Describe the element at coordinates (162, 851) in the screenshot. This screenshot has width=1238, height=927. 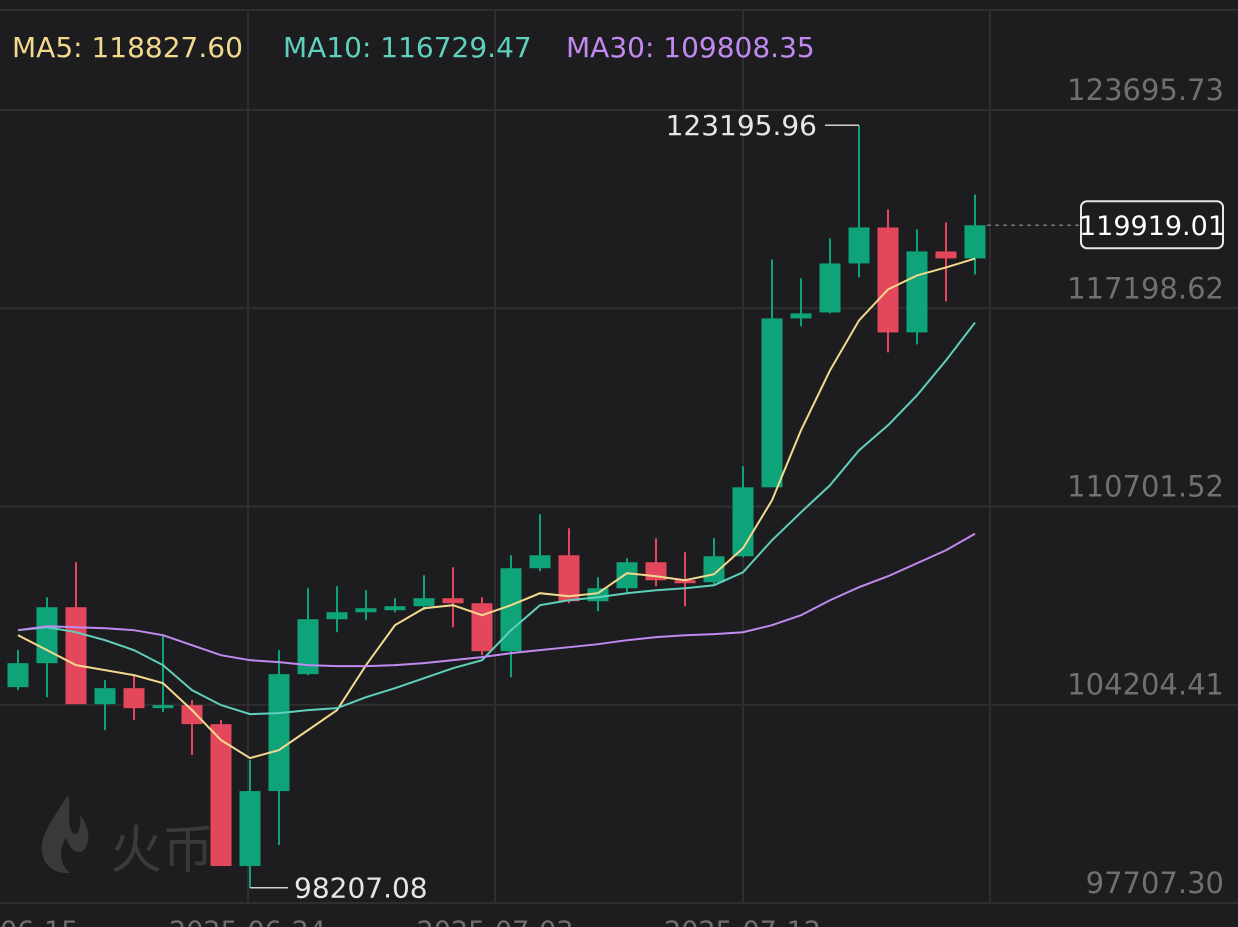
I see `watermark-text: 火币` at that location.